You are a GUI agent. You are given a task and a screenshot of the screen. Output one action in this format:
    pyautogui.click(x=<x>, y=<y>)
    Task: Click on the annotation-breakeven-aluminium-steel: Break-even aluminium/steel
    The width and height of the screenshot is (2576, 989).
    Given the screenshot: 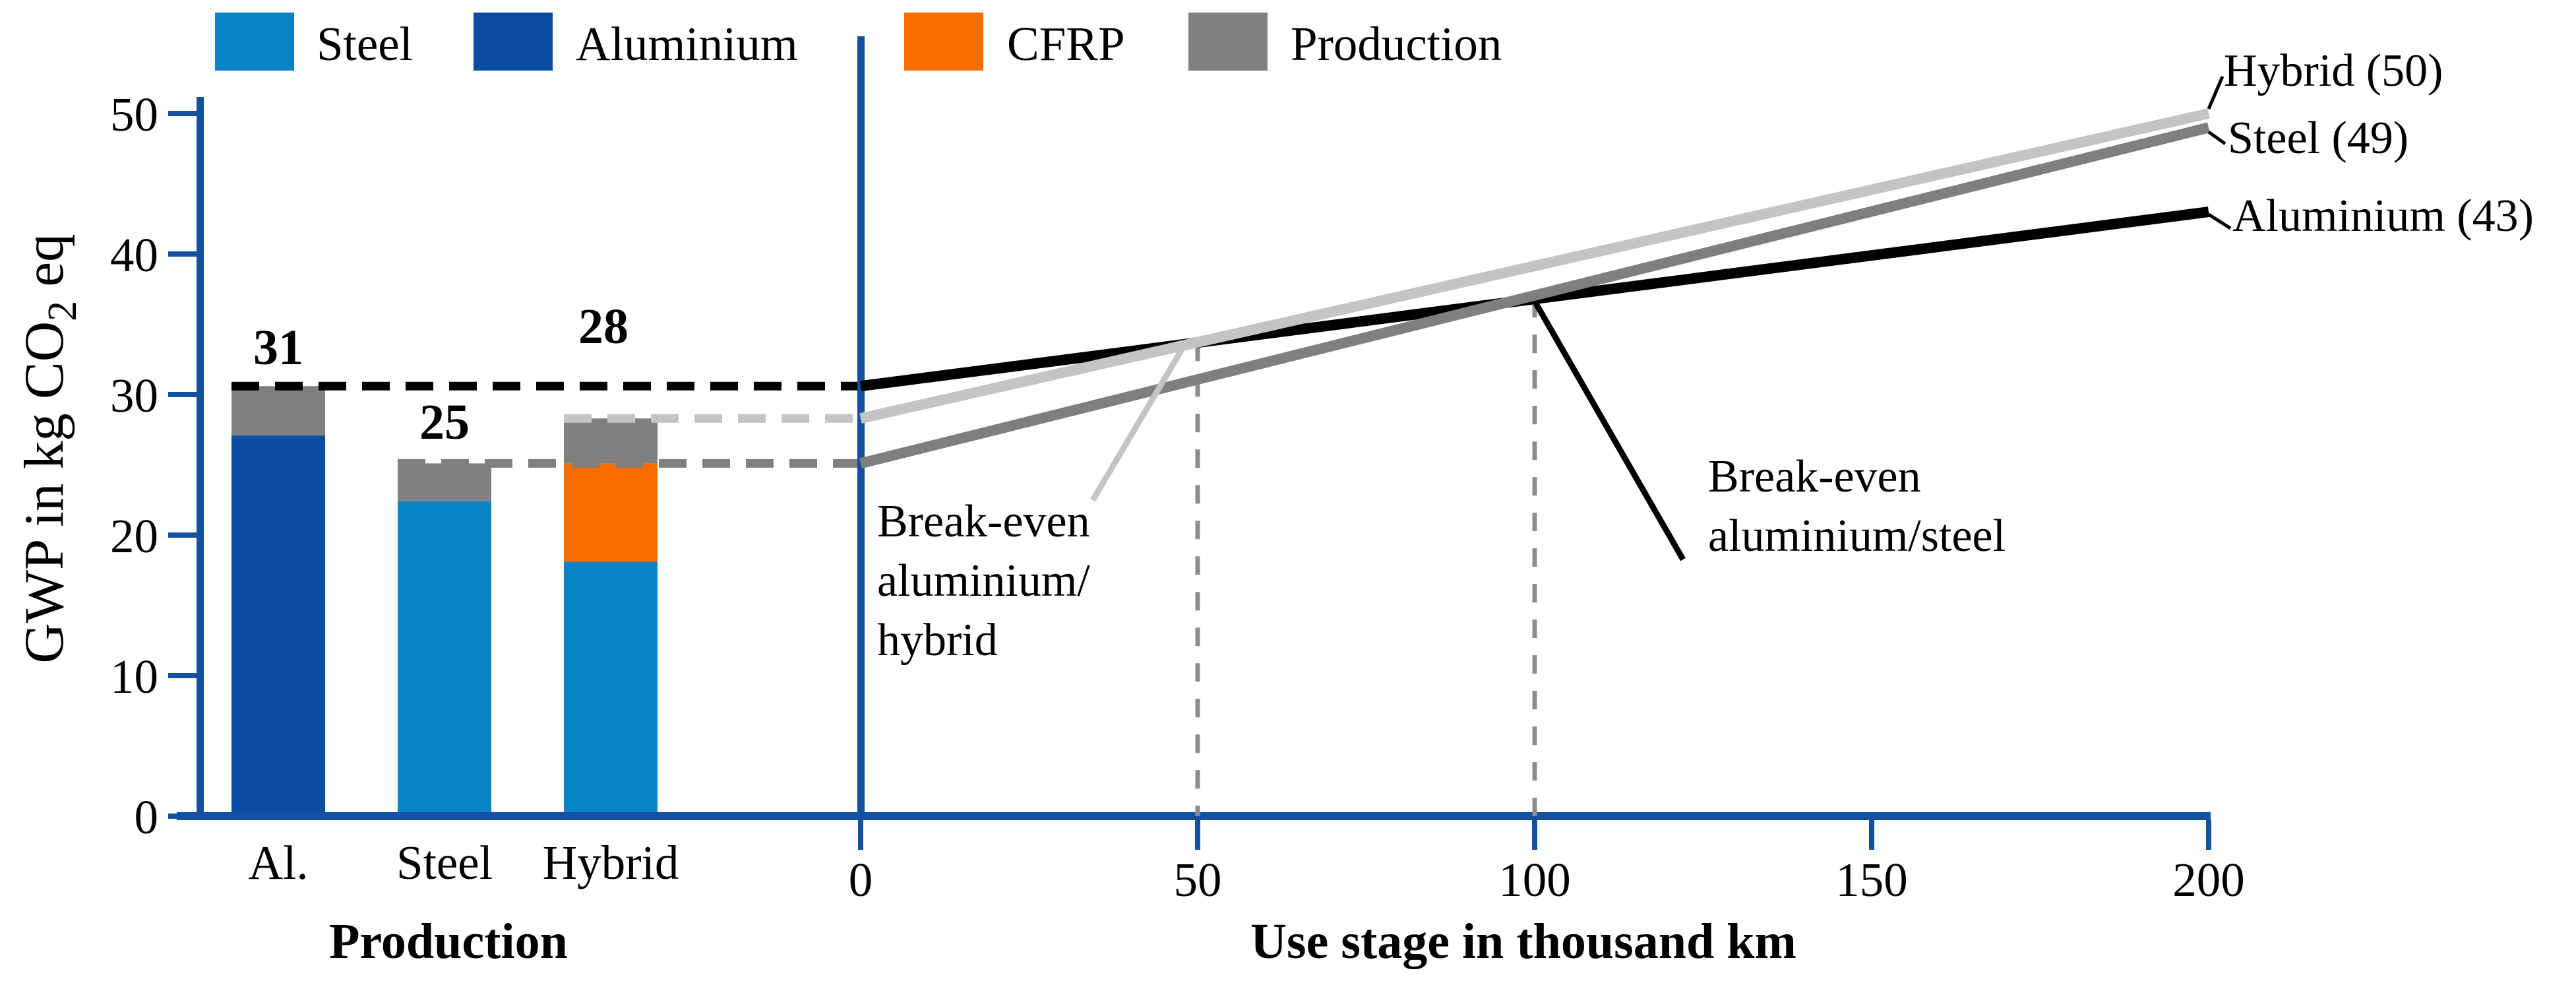 What is the action you would take?
    pyautogui.click(x=1857, y=506)
    